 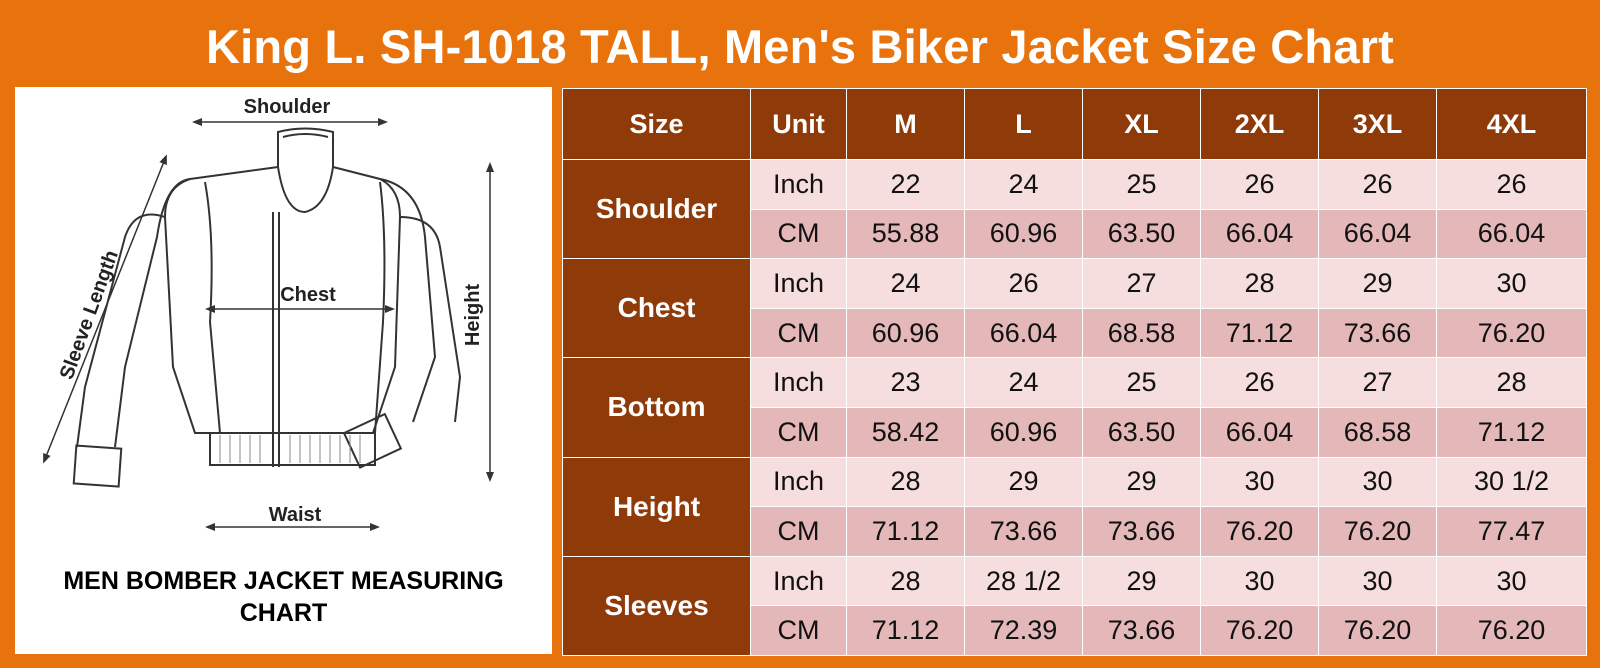 I want to click on header-l: L, so click(x=1023, y=124).